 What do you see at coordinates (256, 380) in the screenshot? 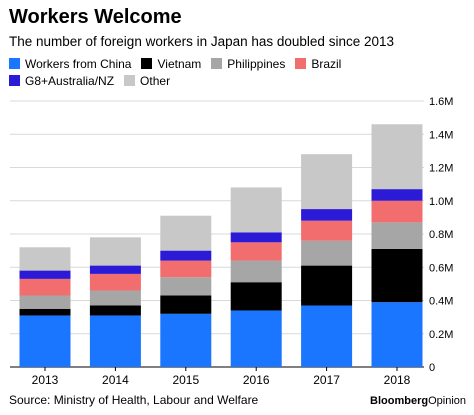
I see `x-tick-label: 2016` at bounding box center [256, 380].